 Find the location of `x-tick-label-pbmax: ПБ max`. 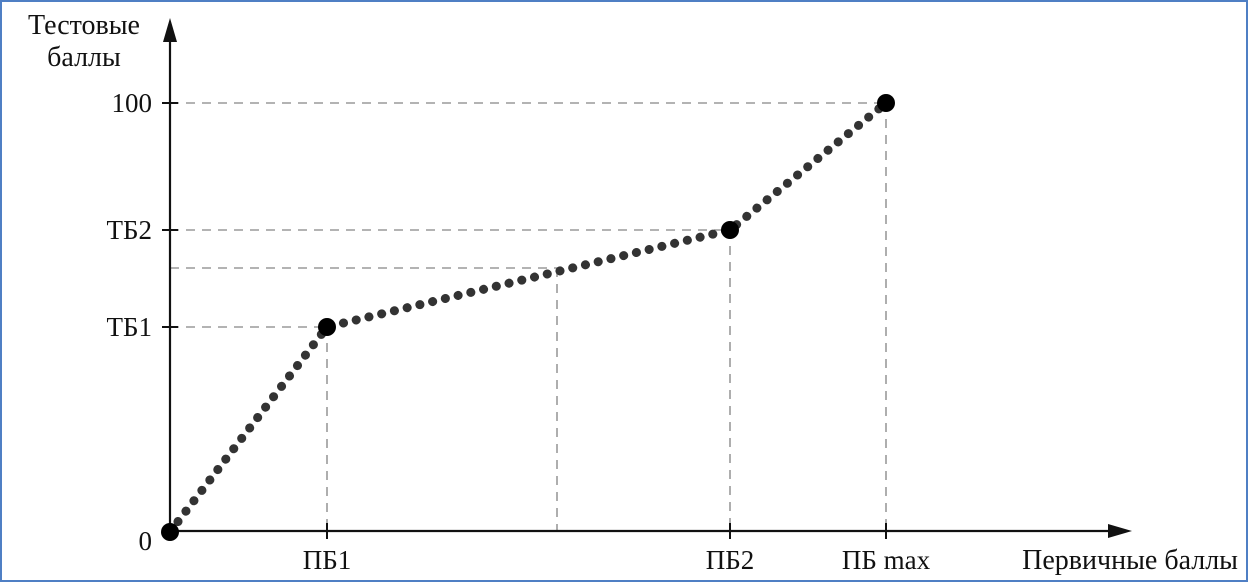

x-tick-label-pbmax: ПБ max is located at coordinates (886, 560).